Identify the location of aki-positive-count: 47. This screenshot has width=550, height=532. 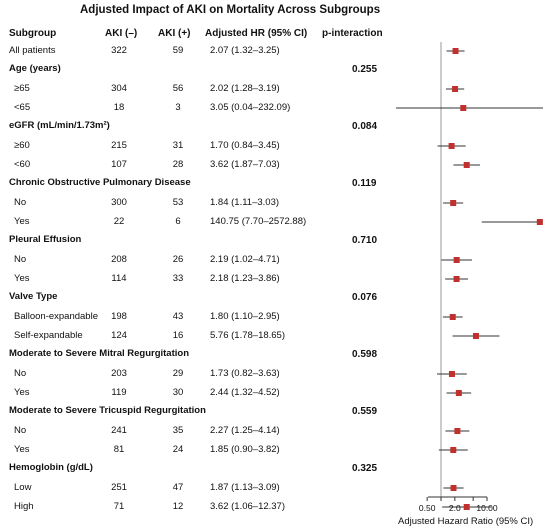
(178, 487).